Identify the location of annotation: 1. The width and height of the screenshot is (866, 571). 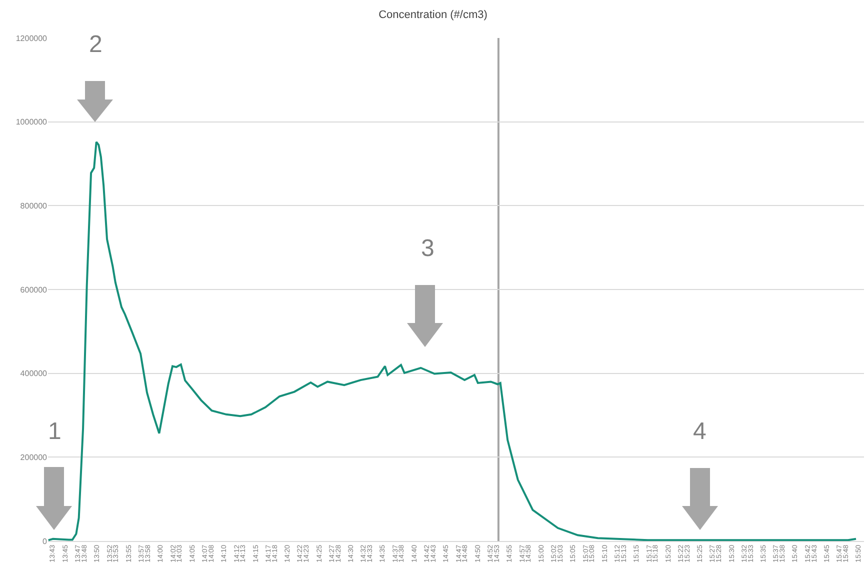
(55, 431).